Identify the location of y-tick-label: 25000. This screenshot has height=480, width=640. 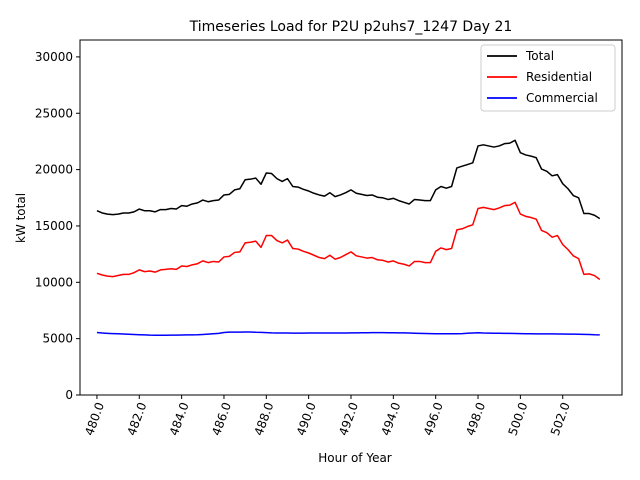
(54, 113).